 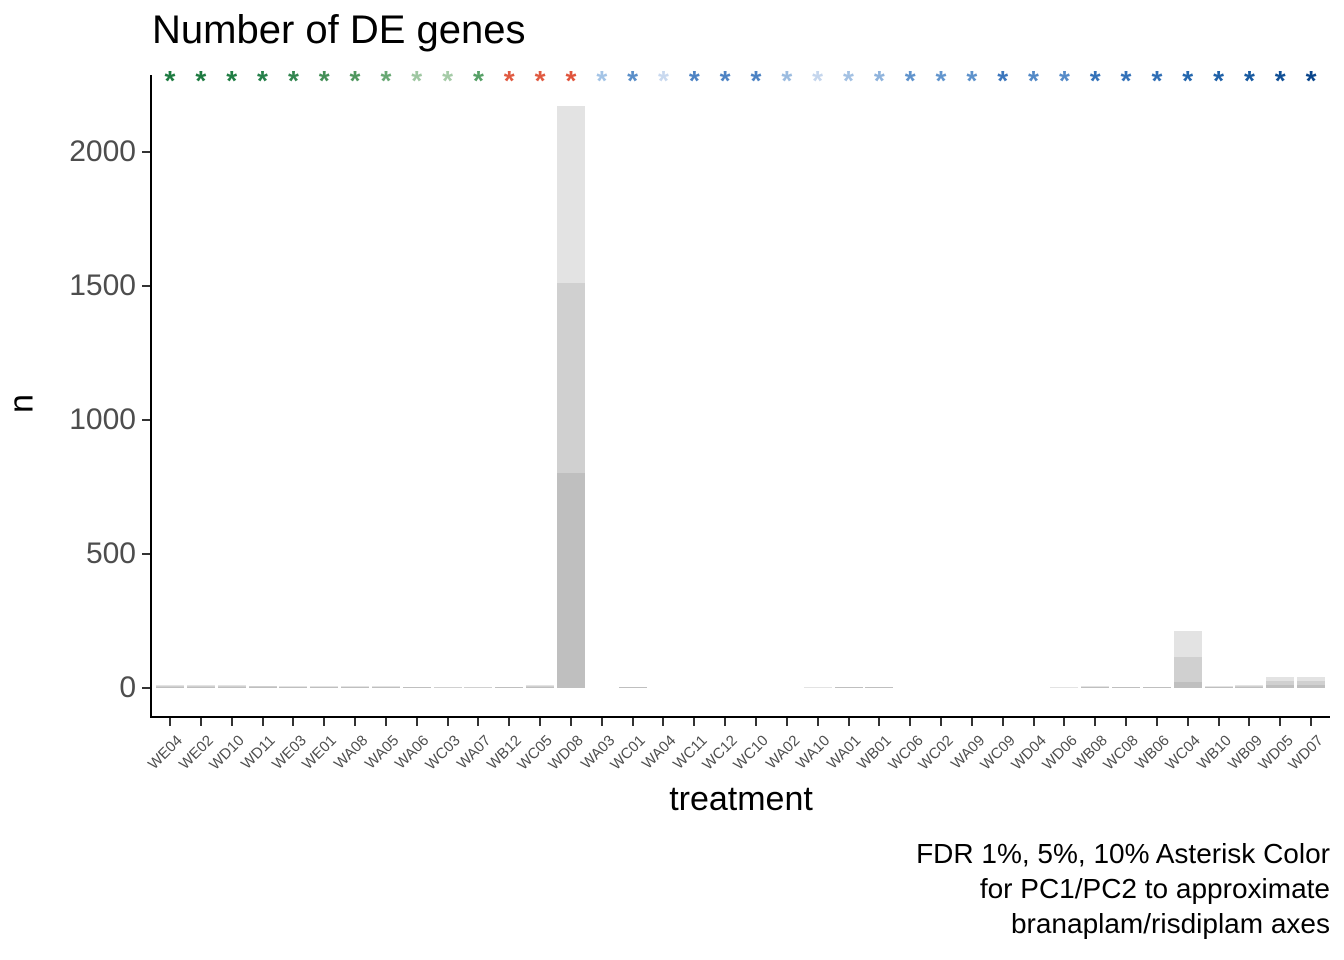 What do you see at coordinates (875, 752) in the screenshot?
I see `x-tick-label: WB01` at bounding box center [875, 752].